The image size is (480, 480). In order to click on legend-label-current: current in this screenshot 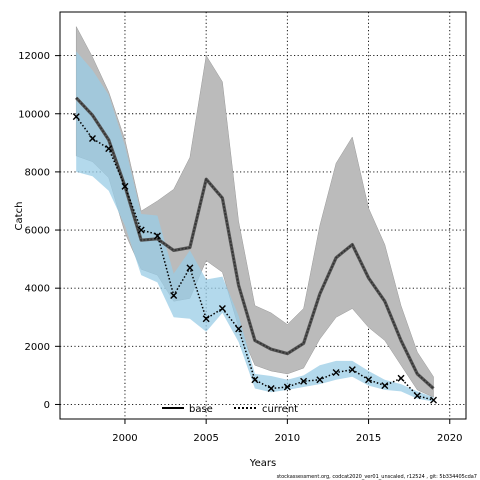, I will do `click(280, 409)`.